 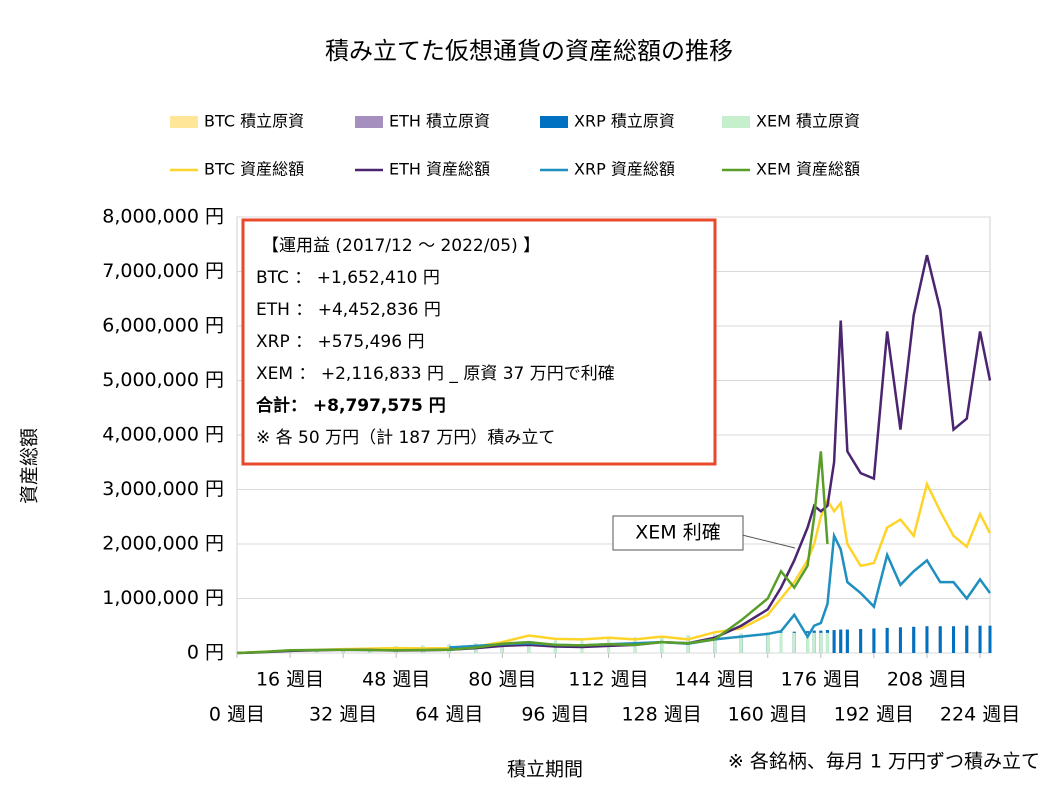 I want to click on x-tick-label: 48 週目, so click(x=396, y=680).